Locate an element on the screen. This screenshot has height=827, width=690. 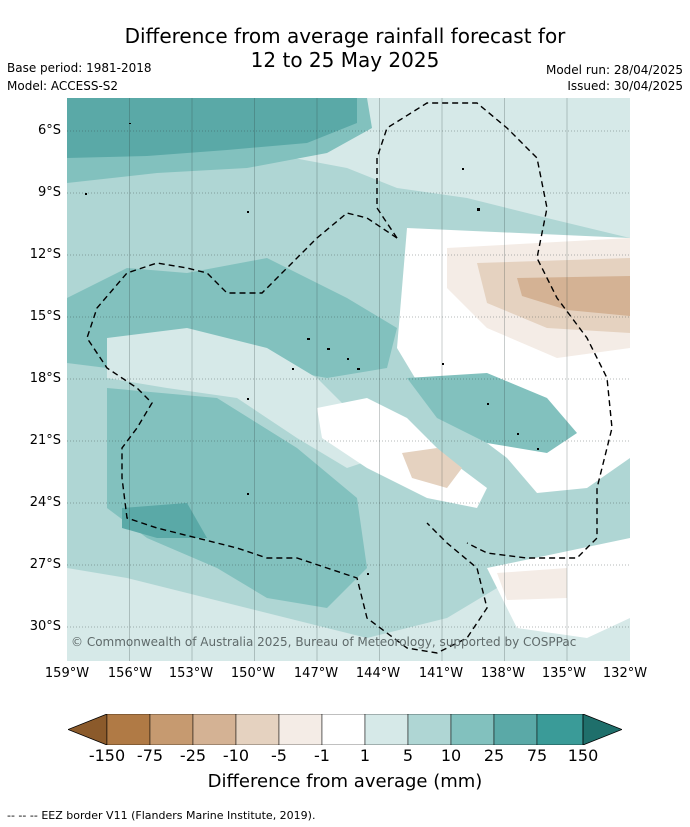
lon-tick-150w: 150°W is located at coordinates (253, 673).